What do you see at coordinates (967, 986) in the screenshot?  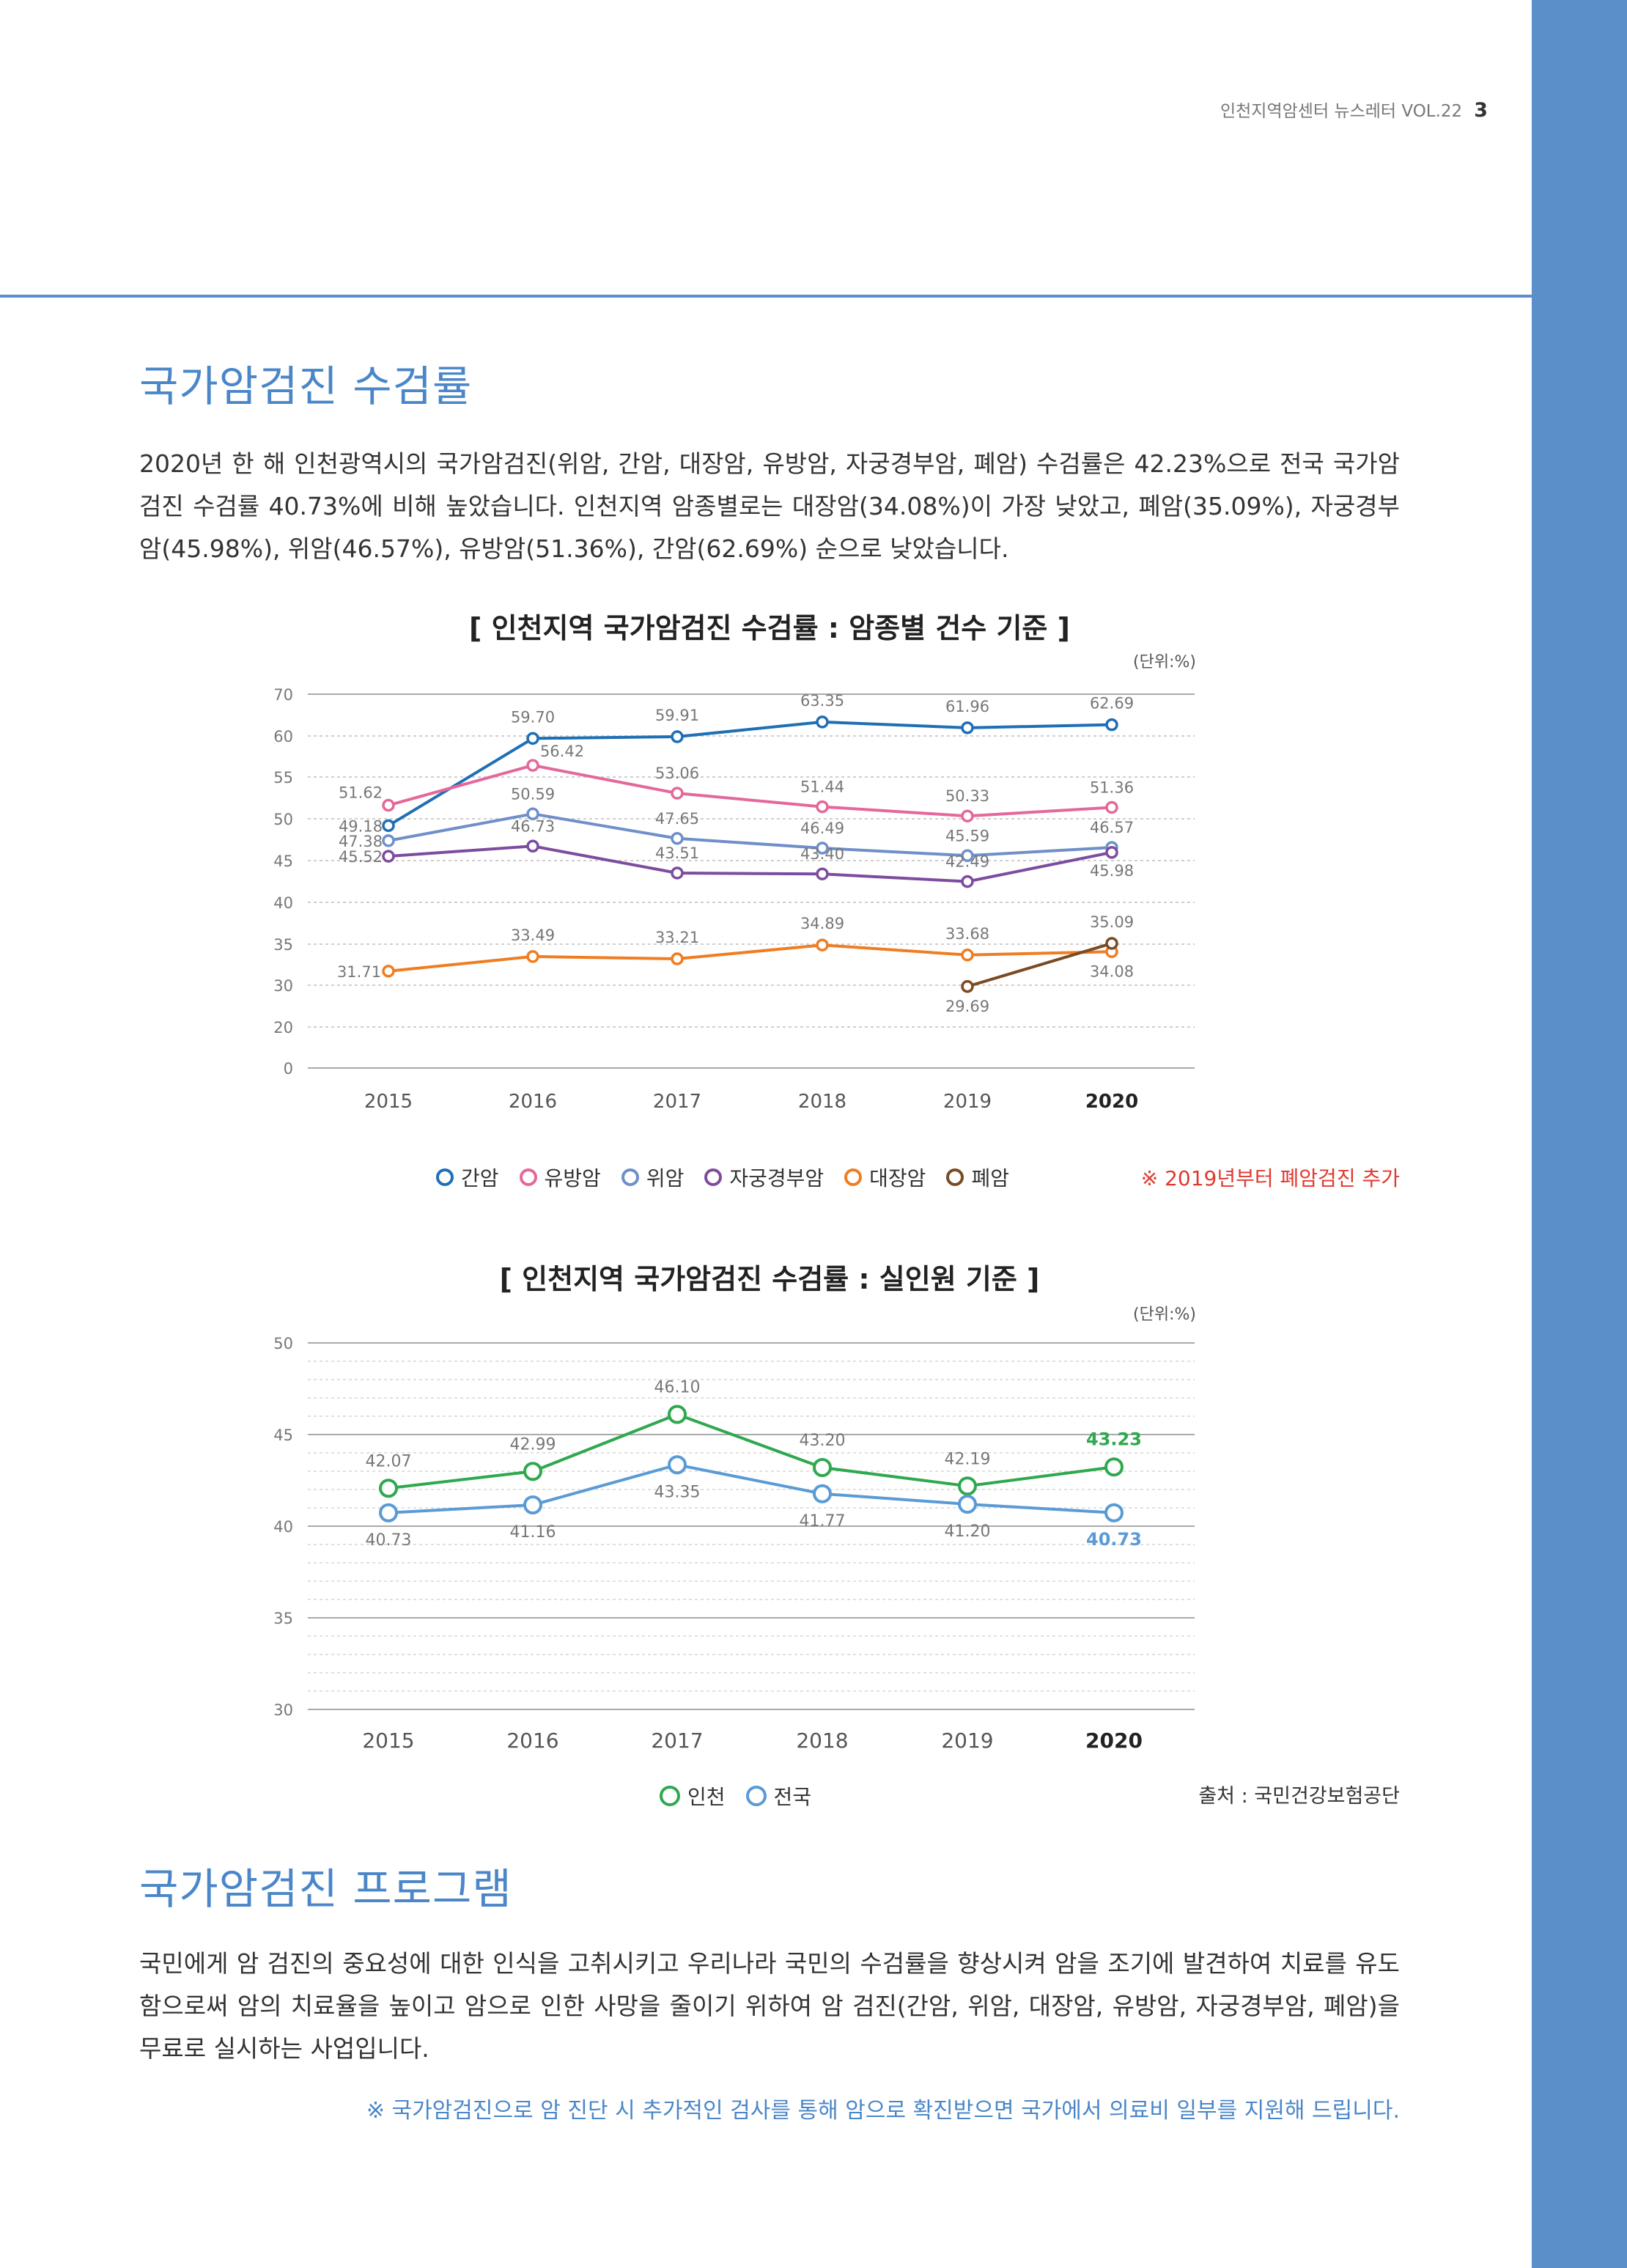 I see `chart1-point-폐암` at bounding box center [967, 986].